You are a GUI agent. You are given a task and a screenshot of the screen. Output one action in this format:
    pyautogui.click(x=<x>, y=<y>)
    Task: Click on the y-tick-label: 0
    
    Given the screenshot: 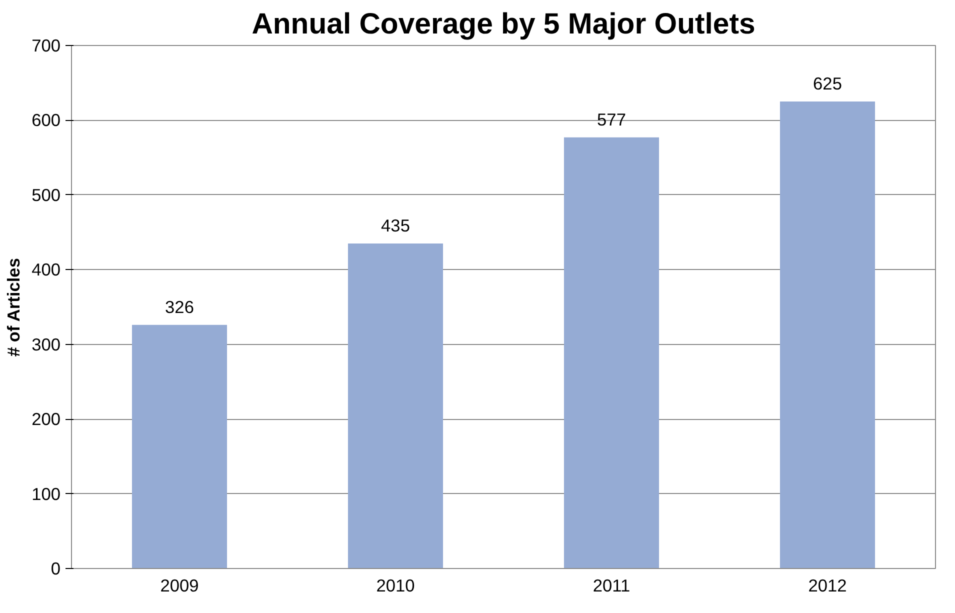 What is the action you would take?
    pyautogui.click(x=55, y=568)
    